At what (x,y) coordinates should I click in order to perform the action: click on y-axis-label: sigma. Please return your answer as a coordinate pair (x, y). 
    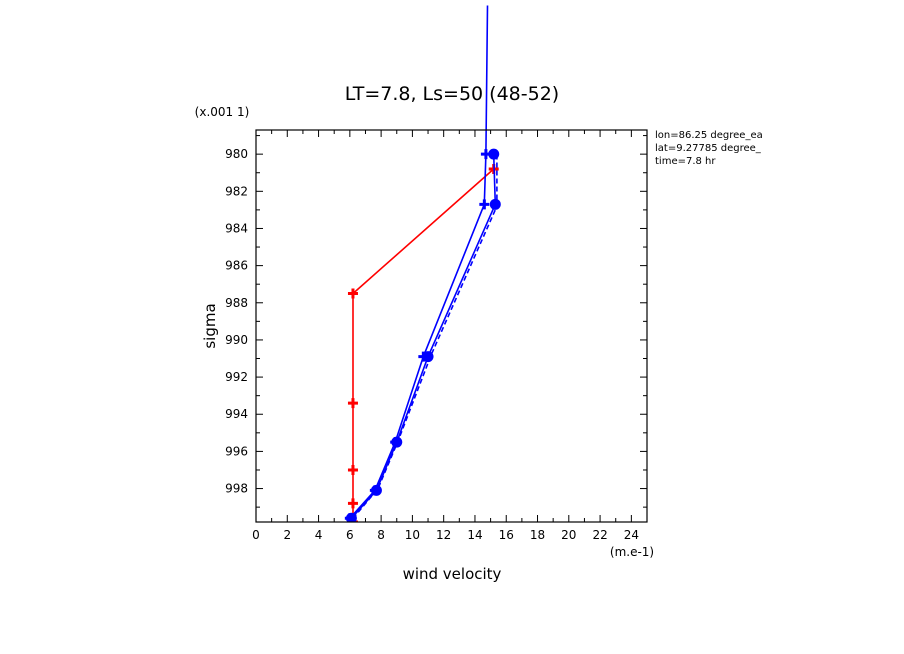
    Looking at the image, I should click on (210, 325).